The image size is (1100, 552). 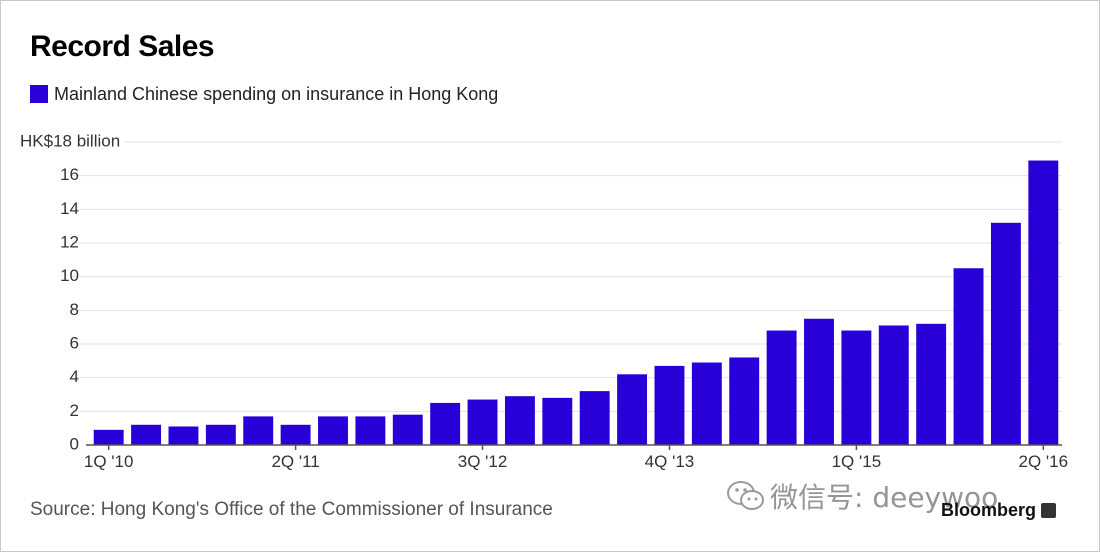 What do you see at coordinates (69, 241) in the screenshot?
I see `y-tick-label: 12` at bounding box center [69, 241].